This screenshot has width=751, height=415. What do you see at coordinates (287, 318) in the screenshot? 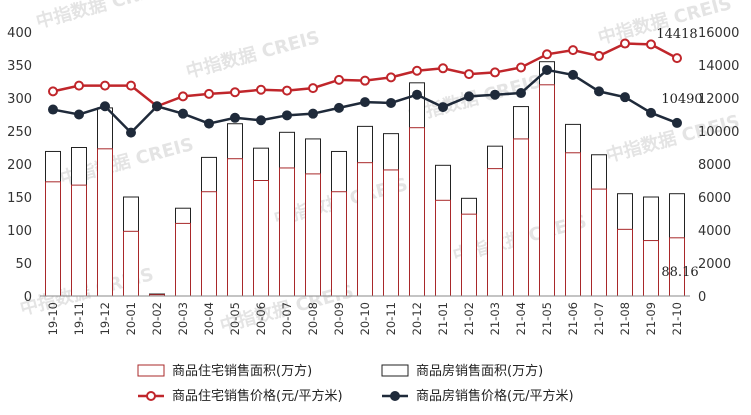
I see `x-axis-tick-label: 20-07` at bounding box center [287, 318].